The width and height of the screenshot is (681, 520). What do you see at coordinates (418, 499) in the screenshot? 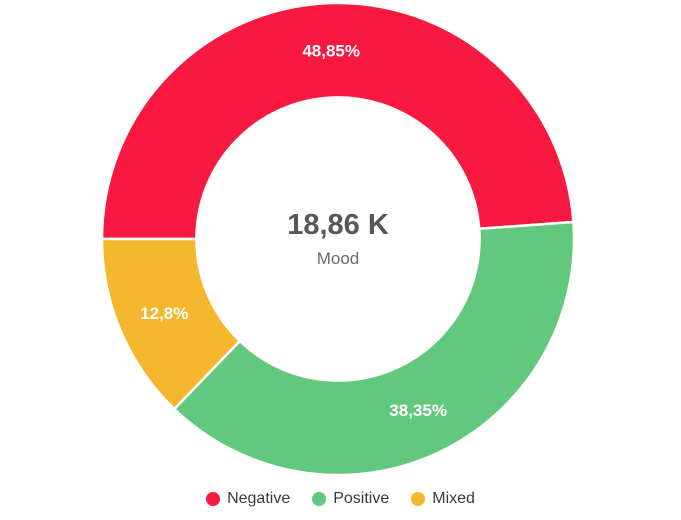
I see `legend-dot-mixed` at bounding box center [418, 499].